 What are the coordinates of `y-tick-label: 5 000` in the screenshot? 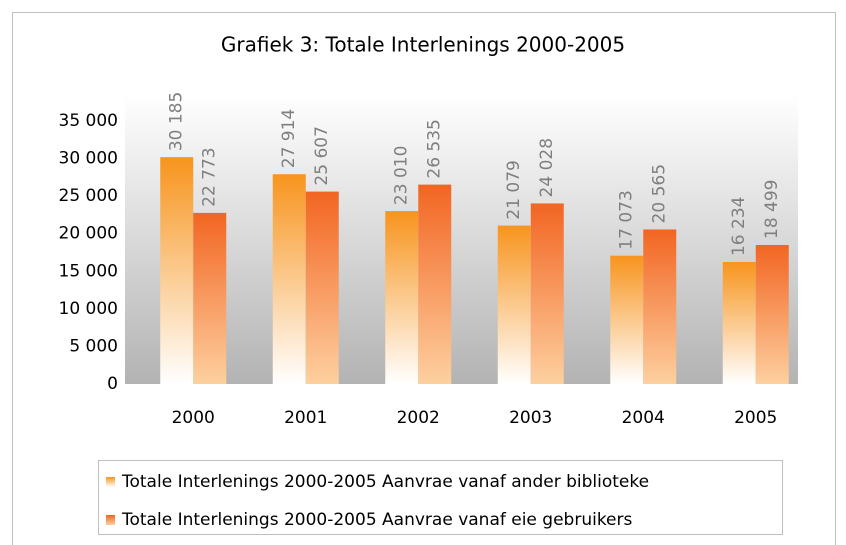 It's located at (93, 346).